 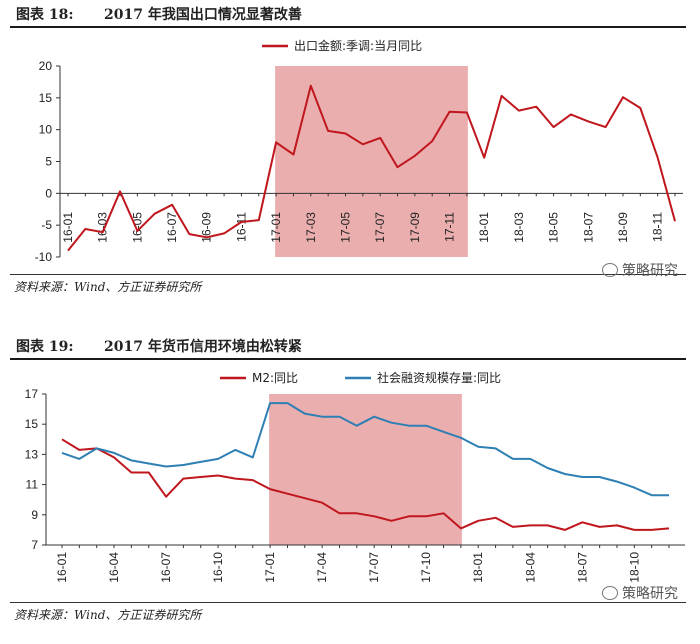 I want to click on y-tick-label: 7, so click(x=34, y=545).